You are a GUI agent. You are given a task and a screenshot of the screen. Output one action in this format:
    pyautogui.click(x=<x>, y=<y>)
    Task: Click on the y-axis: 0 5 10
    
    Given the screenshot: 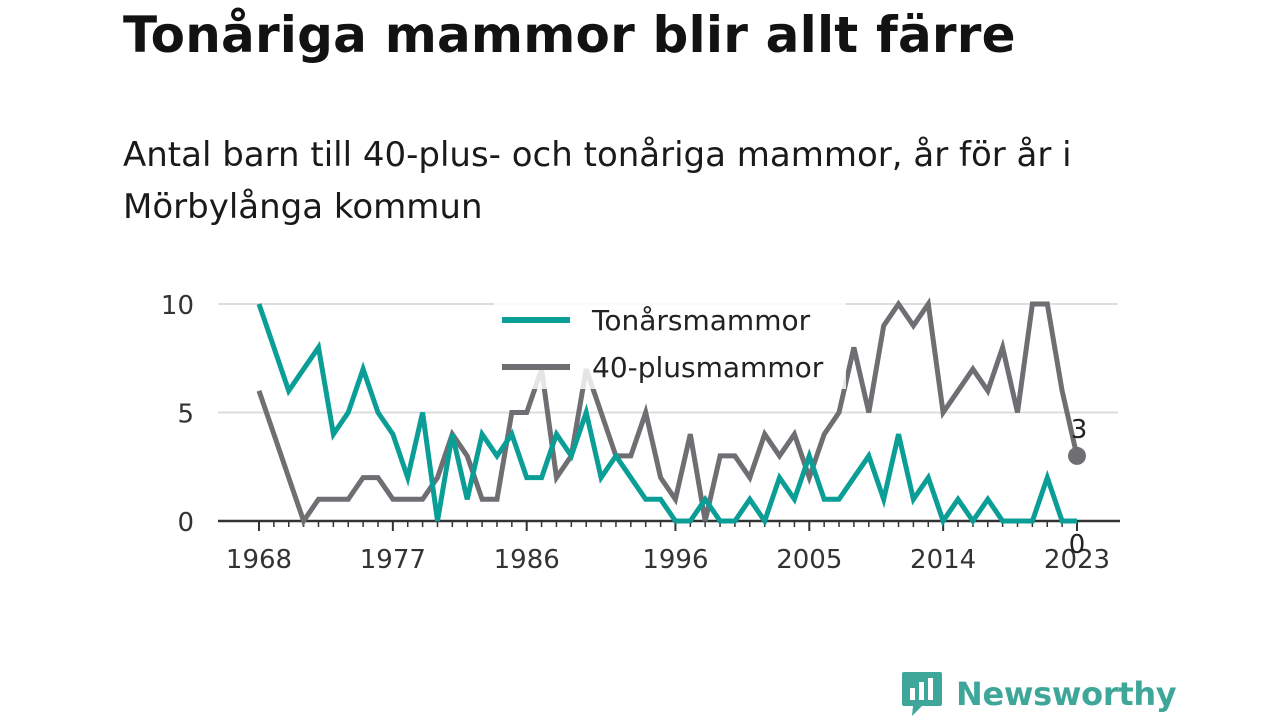 What is the action you would take?
    pyautogui.click(x=177, y=414)
    